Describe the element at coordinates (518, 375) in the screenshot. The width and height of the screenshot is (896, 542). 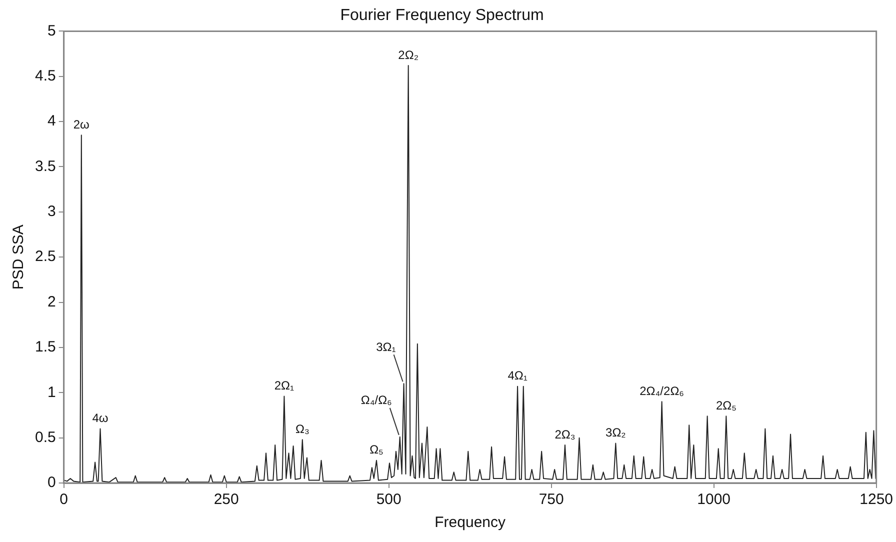
I see `annotation: 4Ω₁` at that location.